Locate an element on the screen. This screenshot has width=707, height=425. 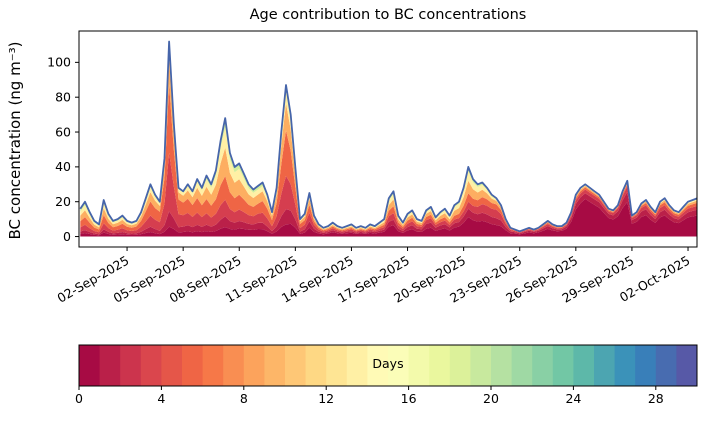
y-tick-label: 20 is located at coordinates (63, 201).